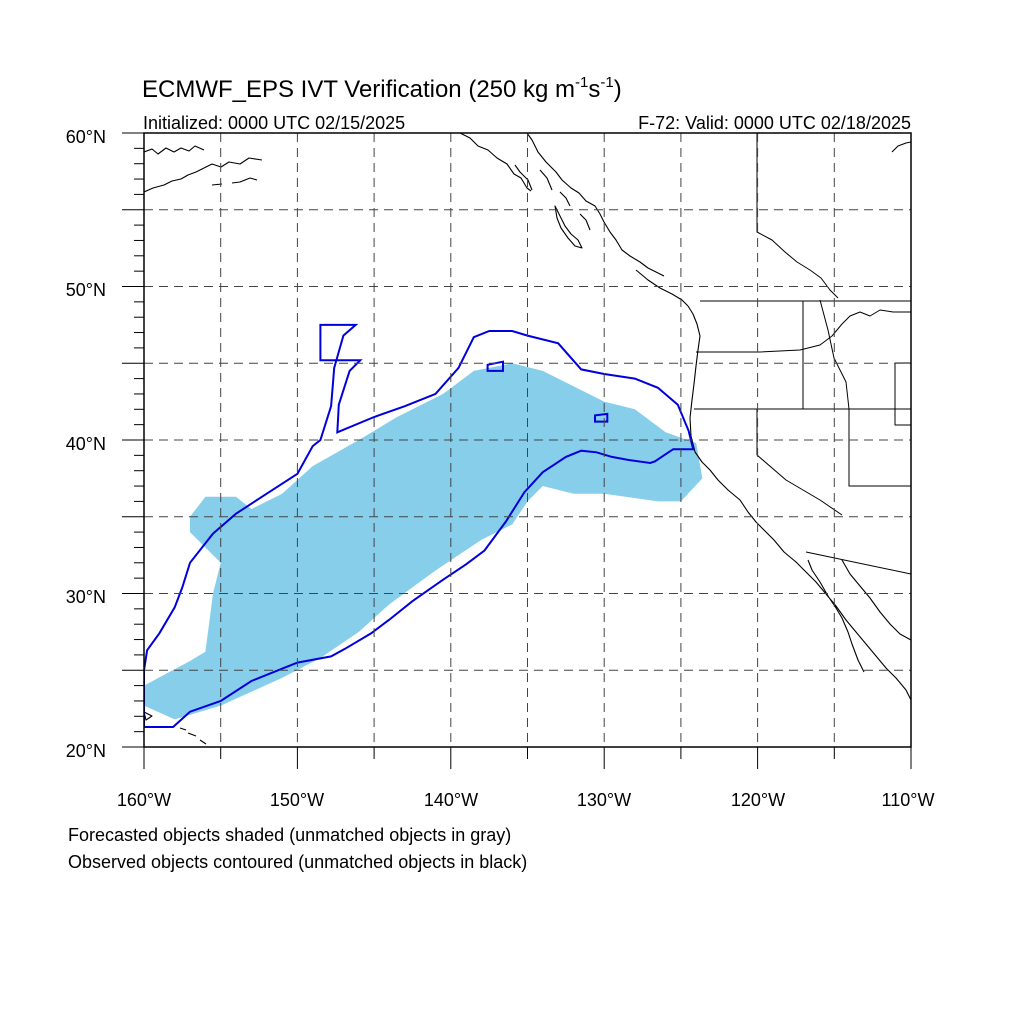  What do you see at coordinates (297, 800) in the screenshot?
I see `lon-label-150: 150°W` at bounding box center [297, 800].